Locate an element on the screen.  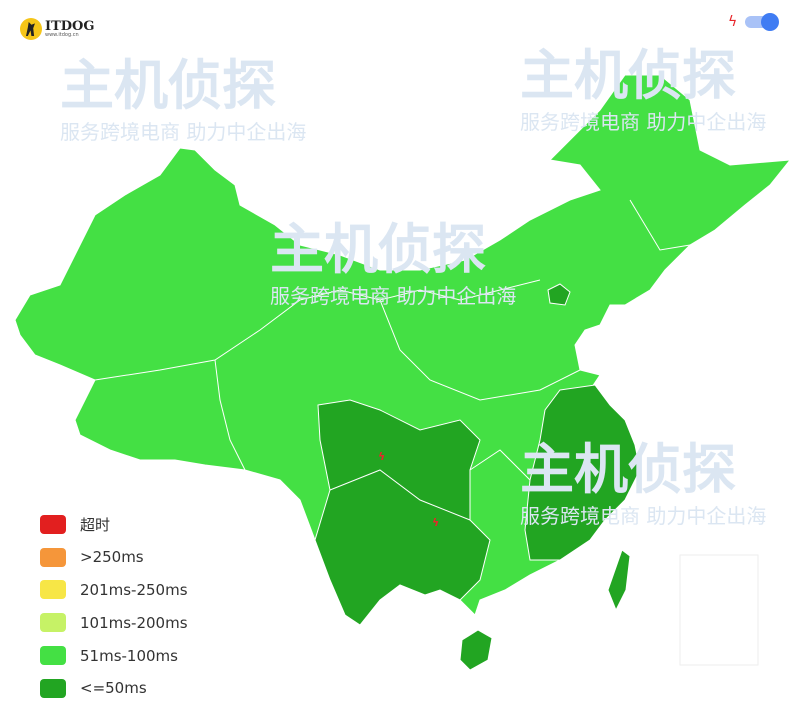
legend-label: 201ms-250ms is located at coordinates (134, 589).